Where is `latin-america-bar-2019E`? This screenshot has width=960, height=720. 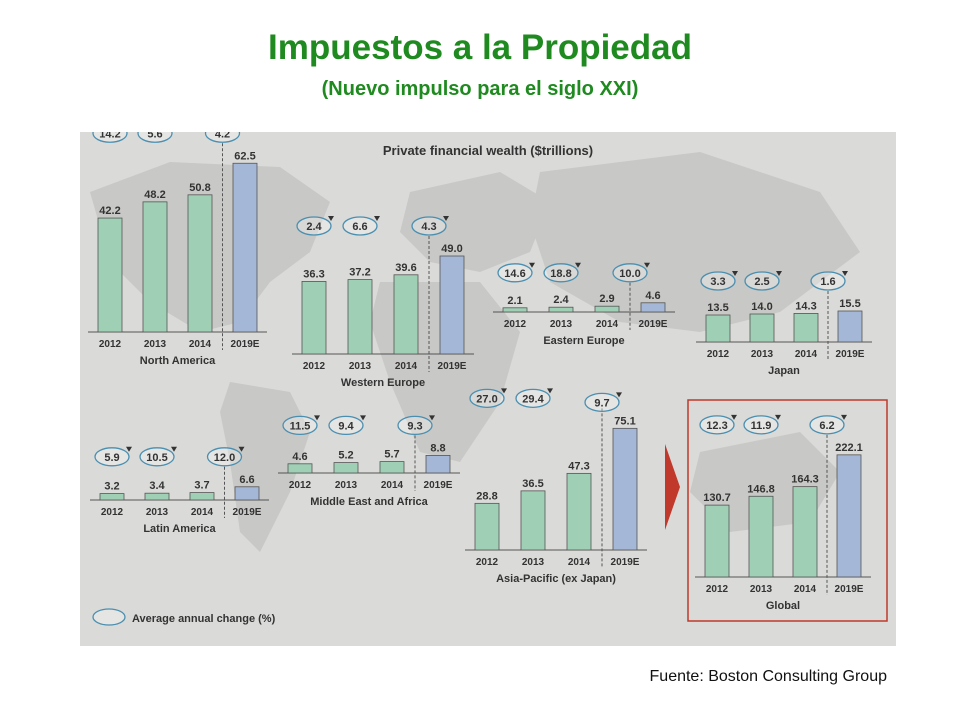 latin-america-bar-2019E is located at coordinates (247, 493).